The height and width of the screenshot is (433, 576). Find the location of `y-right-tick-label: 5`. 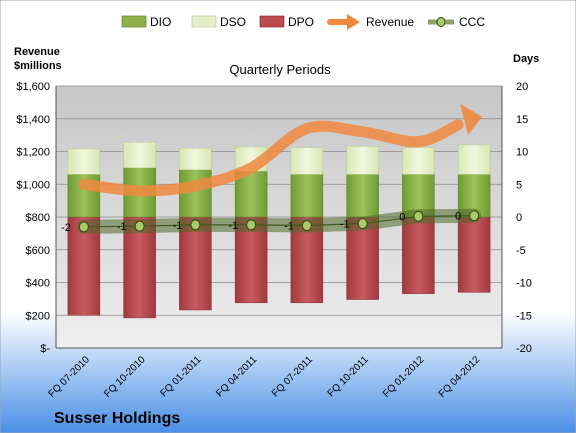

y-right-tick-label: 5 is located at coordinates (519, 185).